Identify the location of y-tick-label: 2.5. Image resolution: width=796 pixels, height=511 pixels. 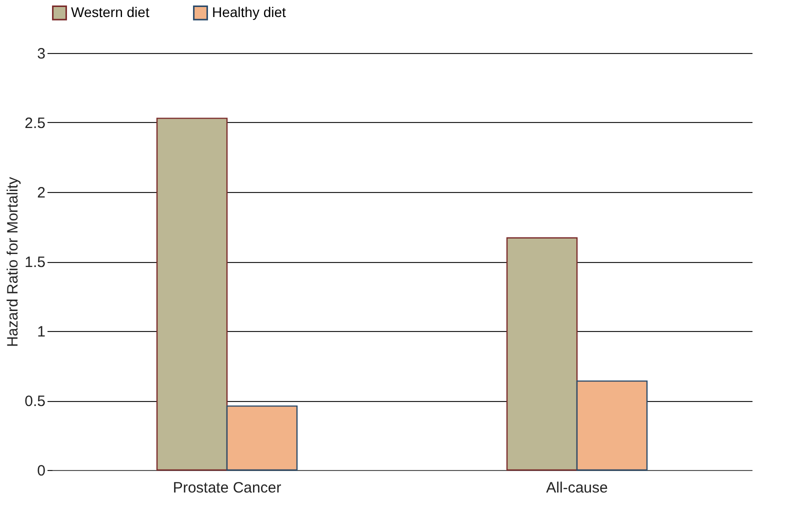
(35, 123).